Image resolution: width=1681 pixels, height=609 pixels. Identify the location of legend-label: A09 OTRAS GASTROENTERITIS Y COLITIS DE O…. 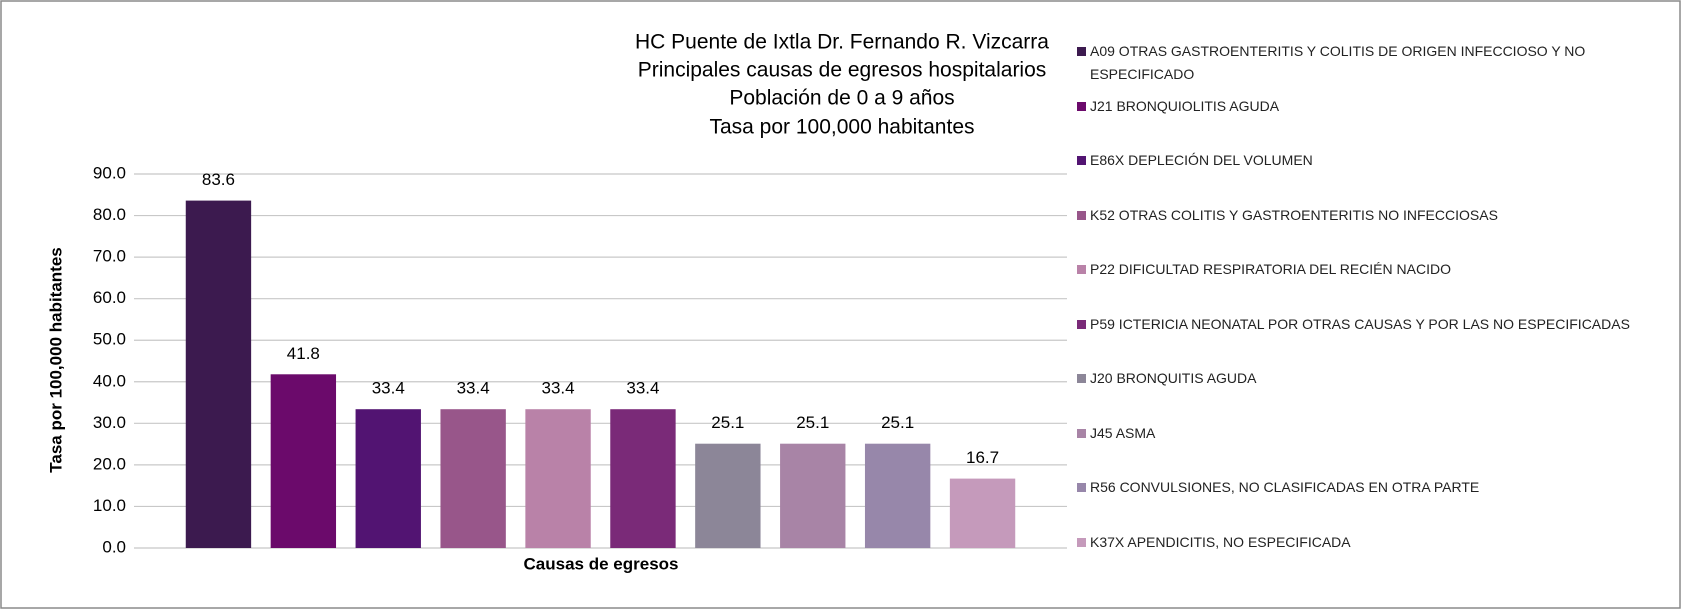
(1338, 62).